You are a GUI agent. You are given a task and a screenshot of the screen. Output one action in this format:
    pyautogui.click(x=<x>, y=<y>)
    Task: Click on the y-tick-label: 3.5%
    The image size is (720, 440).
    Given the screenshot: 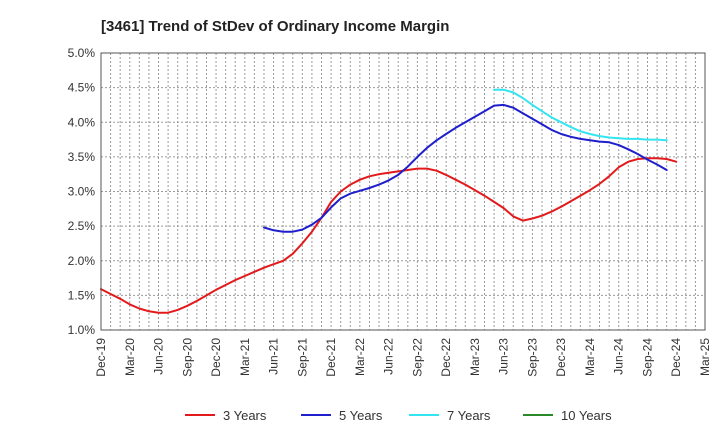 What is the action you would take?
    pyautogui.click(x=82, y=157)
    